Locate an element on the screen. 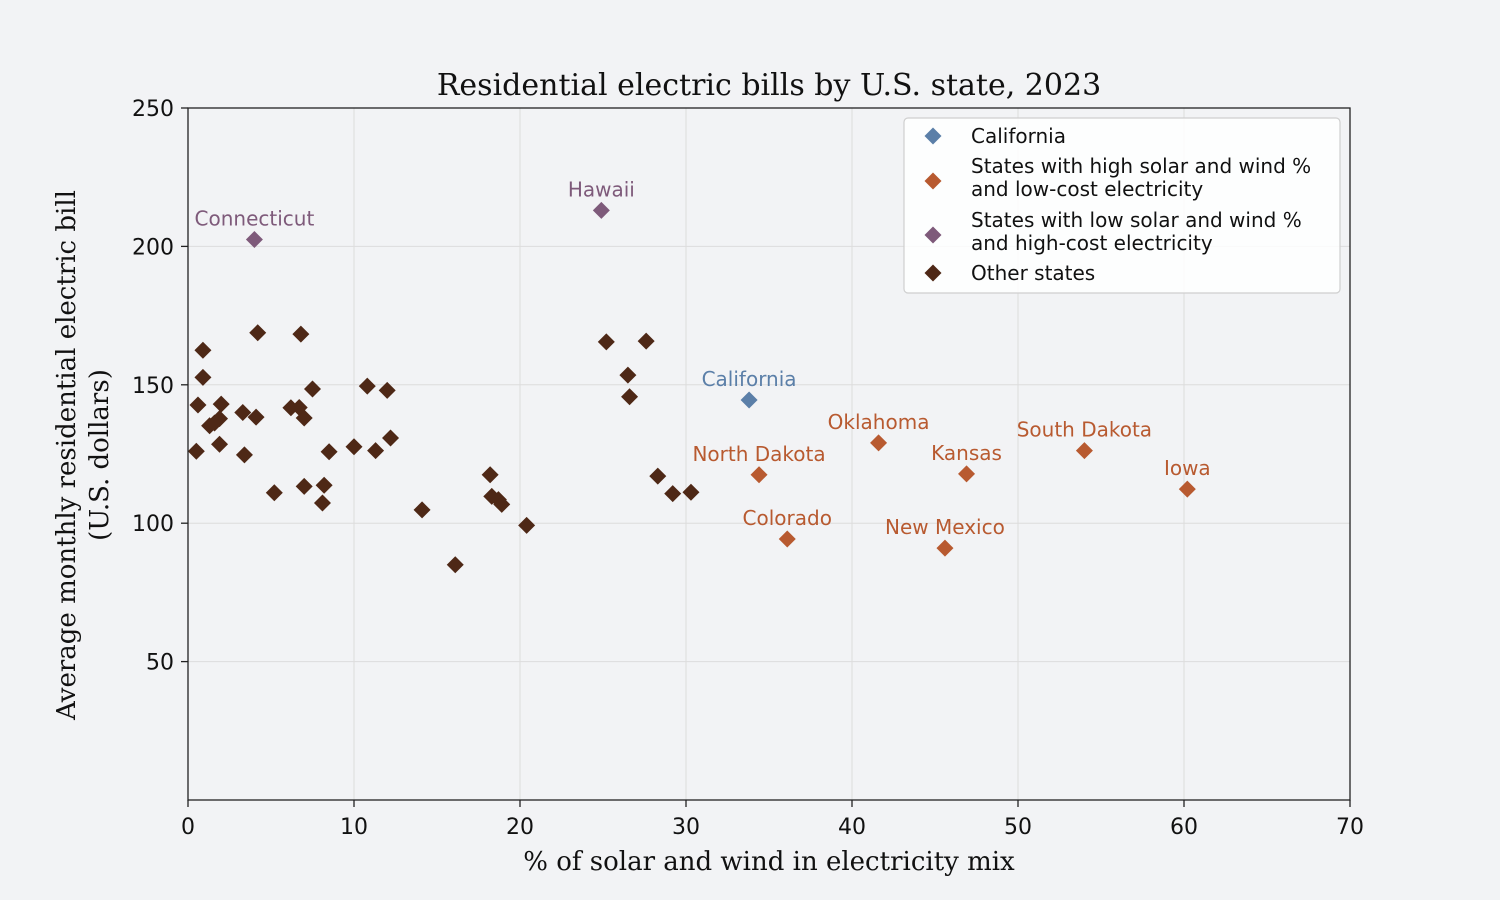 The width and height of the screenshot is (1500, 900). y-tick-label: 50 is located at coordinates (160, 663).